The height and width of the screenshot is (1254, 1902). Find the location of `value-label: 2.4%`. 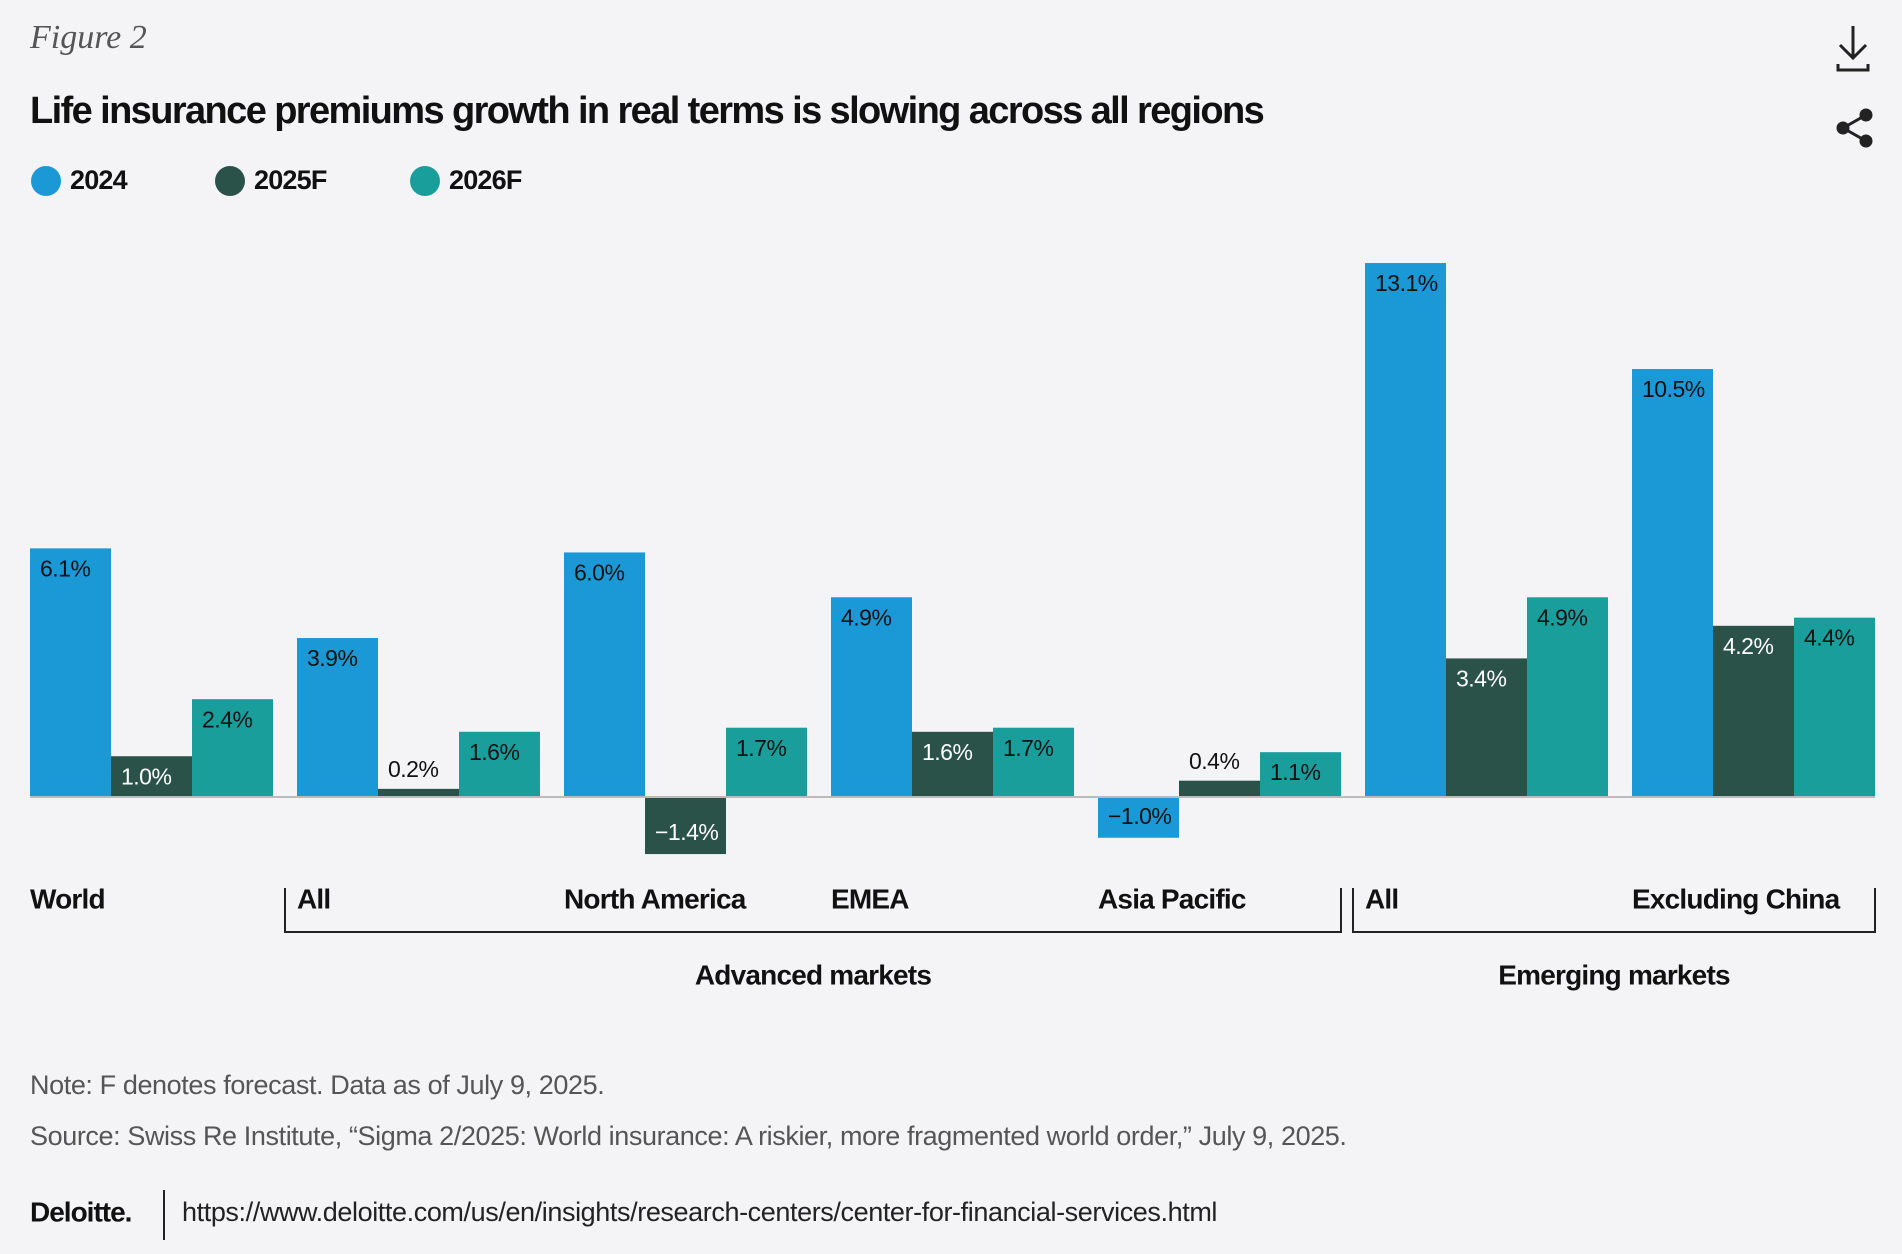

value-label: 2.4% is located at coordinates (227, 719).